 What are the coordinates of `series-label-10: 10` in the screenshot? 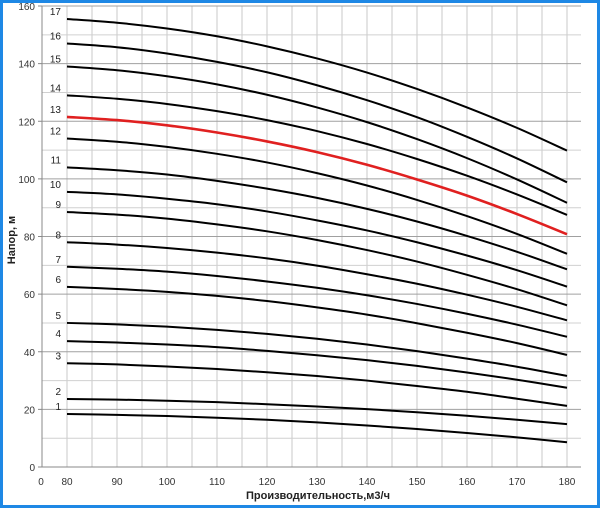 It's located at (56, 185).